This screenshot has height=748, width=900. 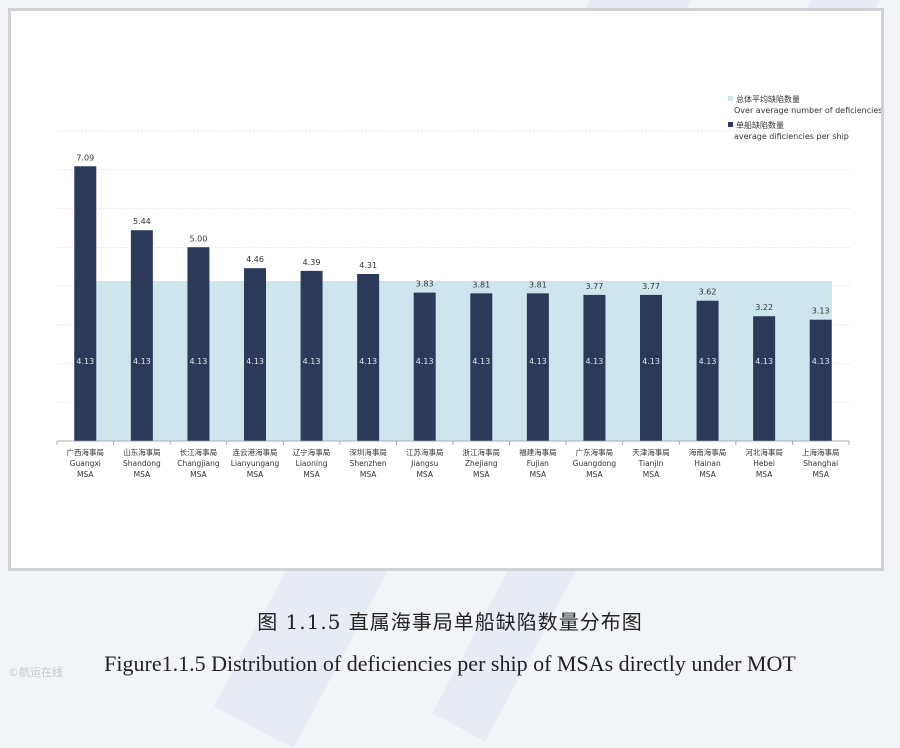 I want to click on category-label-en: Shanghai, so click(x=820, y=463).